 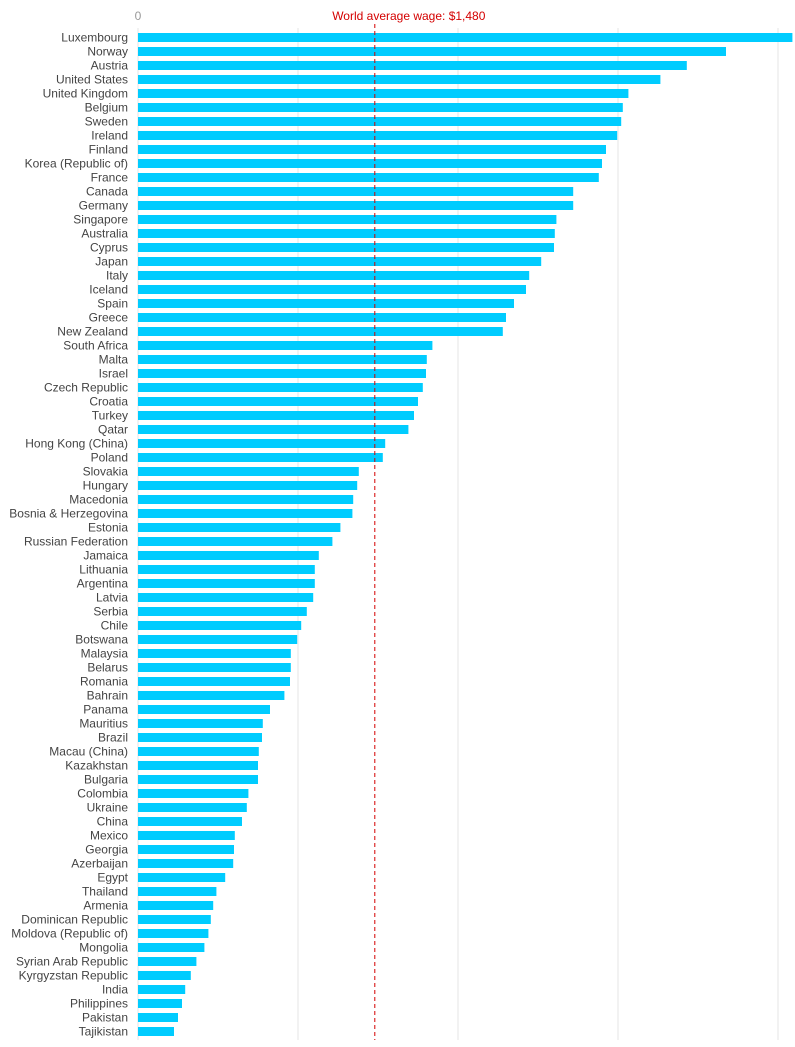 What do you see at coordinates (112, 878) in the screenshot?
I see `category-label: Egypt` at bounding box center [112, 878].